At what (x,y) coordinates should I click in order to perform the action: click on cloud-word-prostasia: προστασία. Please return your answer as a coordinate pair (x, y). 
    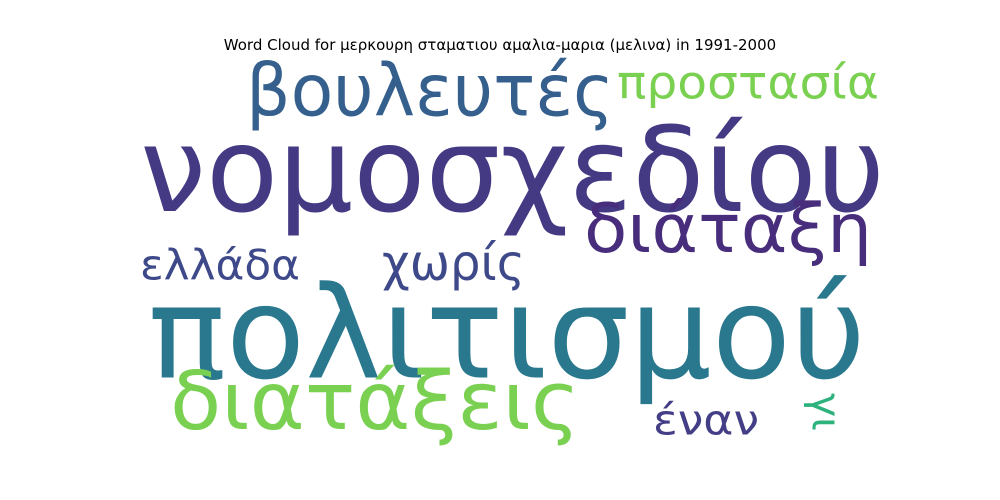
    Looking at the image, I should click on (748, 82).